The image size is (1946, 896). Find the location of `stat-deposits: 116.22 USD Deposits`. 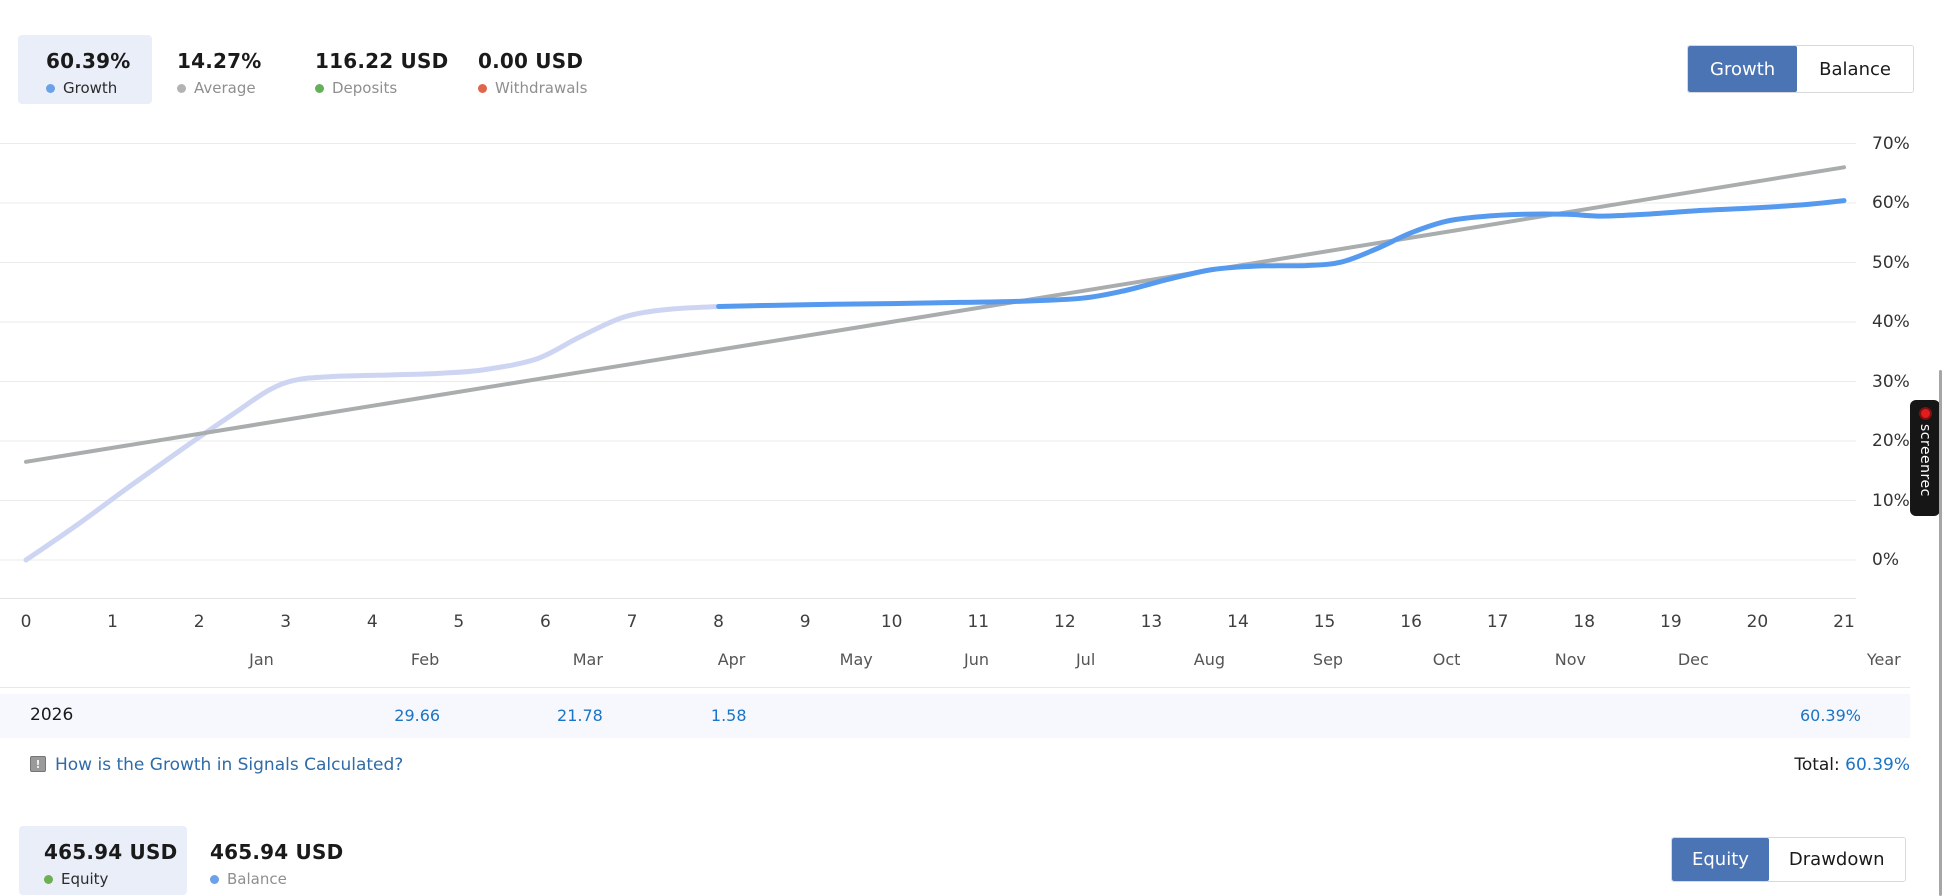

stat-deposits: 116.22 USD Deposits is located at coordinates (381, 69).